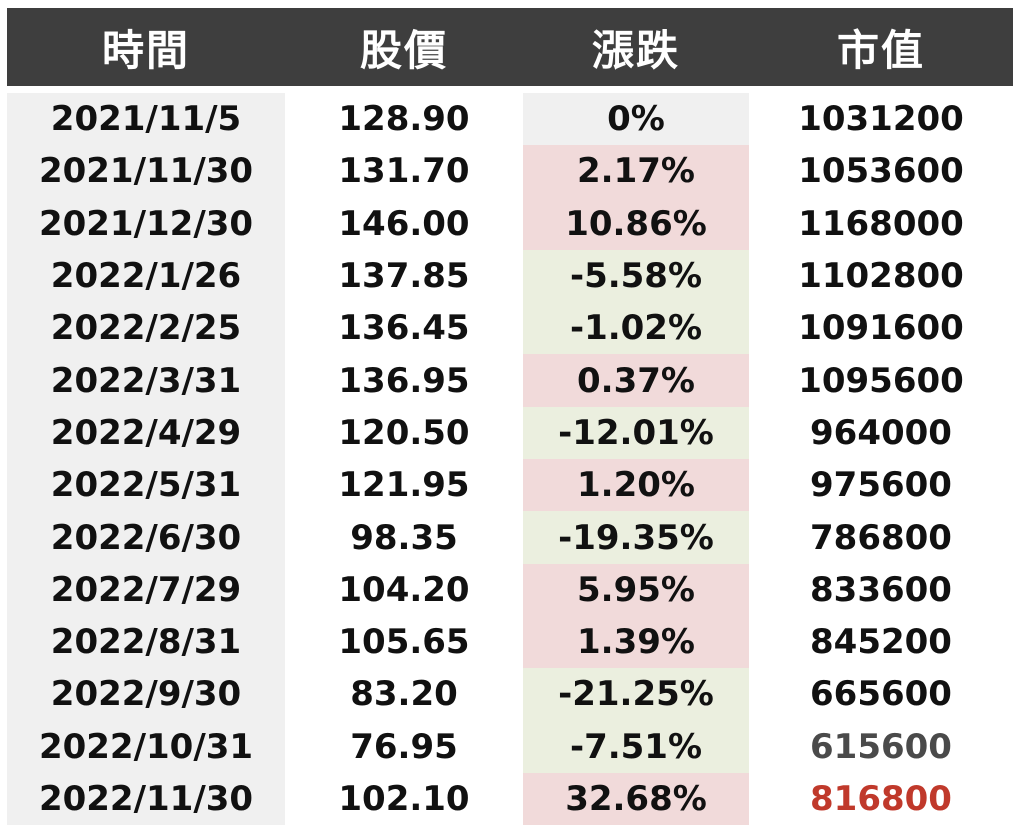 The height and width of the screenshot is (835, 1024). Describe the element at coordinates (510, 47) in the screenshot. I see `table-header: 時間 股價 漲跌 市值` at that location.